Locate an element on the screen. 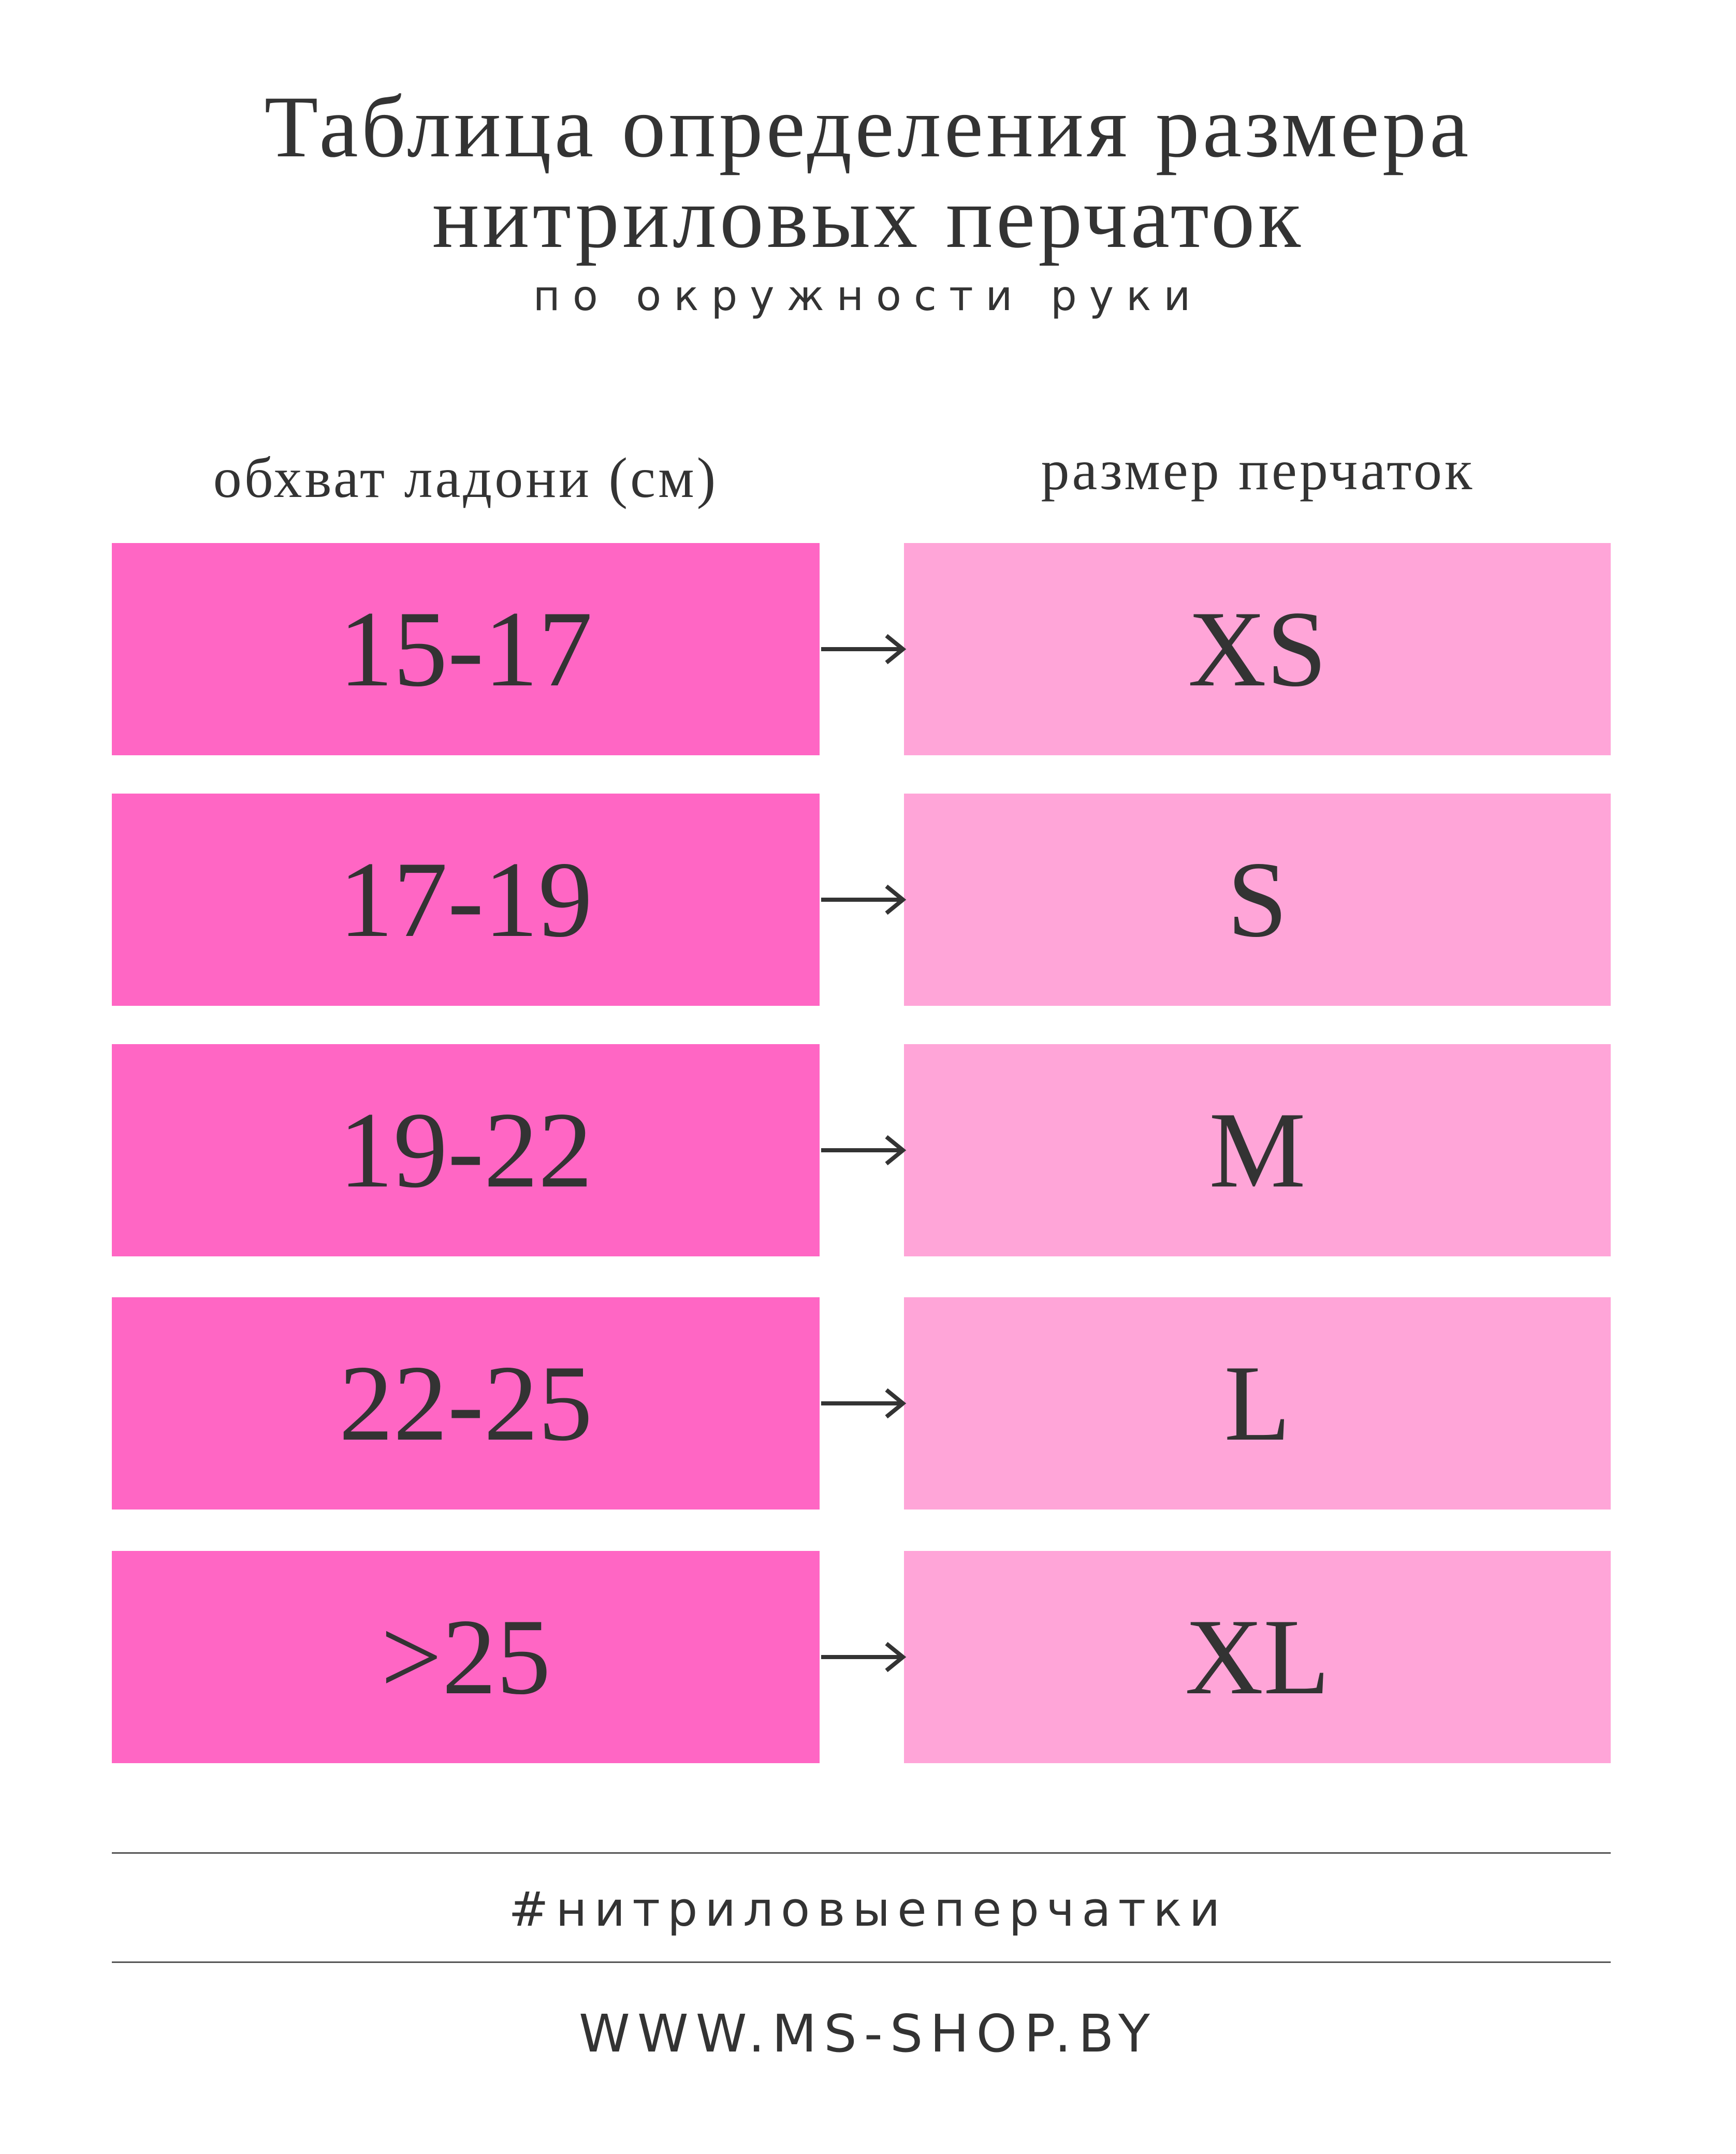 This screenshot has height=2154, width=1736. column-header: размер перчаток is located at coordinates (1258, 470).